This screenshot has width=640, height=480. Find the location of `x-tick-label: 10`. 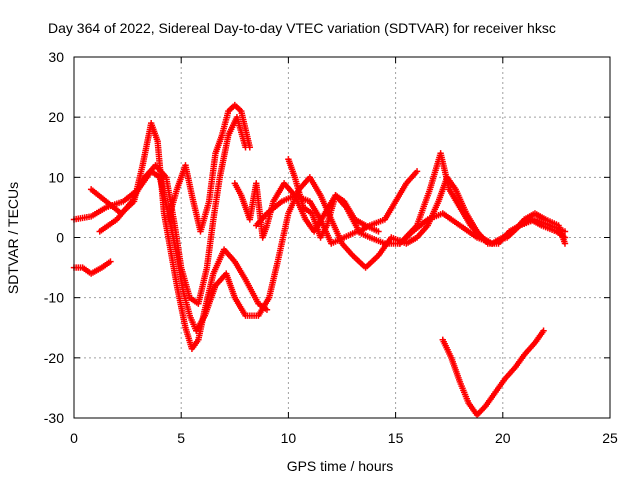

x-tick-label: 10 is located at coordinates (289, 438).